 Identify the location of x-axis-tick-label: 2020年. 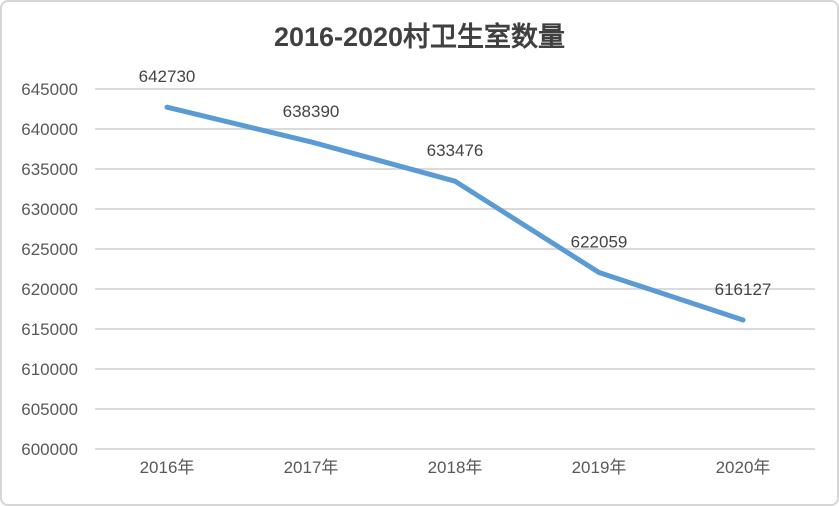
(743, 467).